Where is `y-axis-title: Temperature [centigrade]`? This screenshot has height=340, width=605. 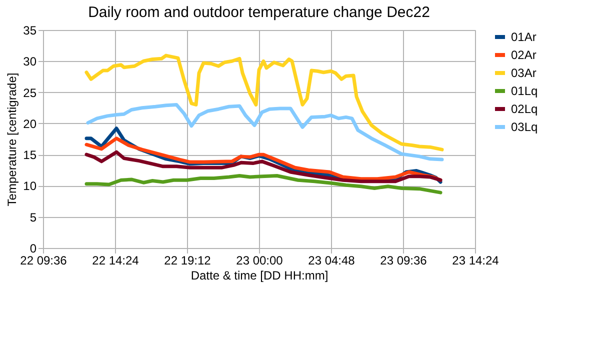 y-axis-title: Temperature [centigrade] is located at coordinates (12, 139).